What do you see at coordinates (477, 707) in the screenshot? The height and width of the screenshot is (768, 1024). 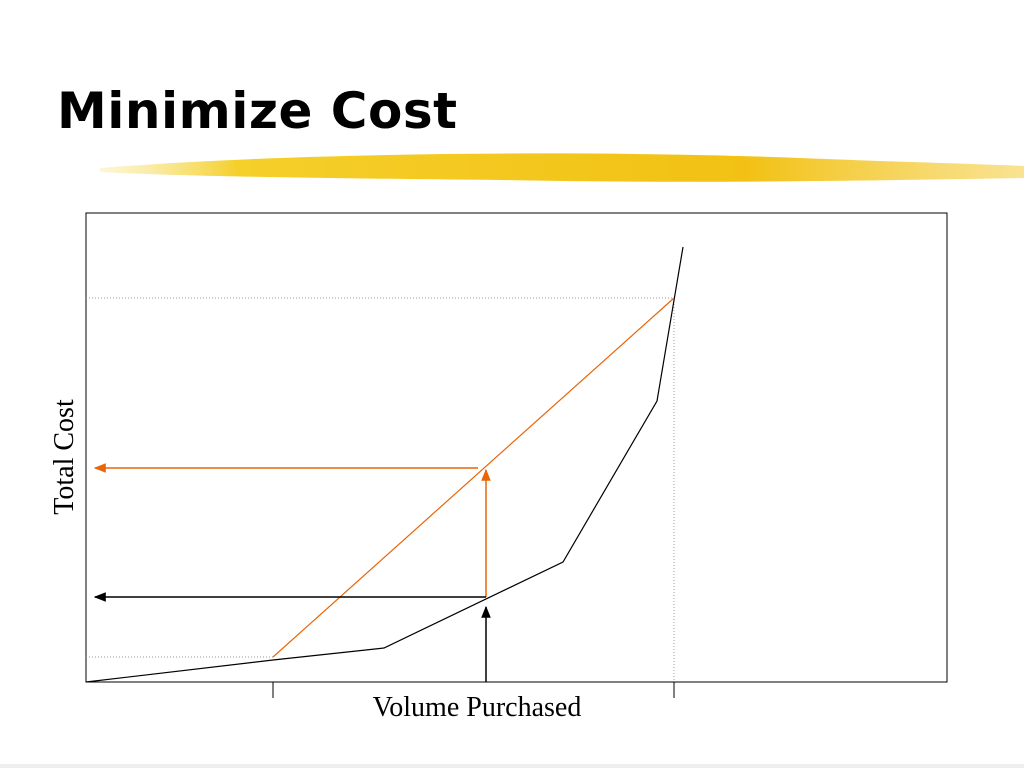 I see `x-axis-label: Volume Purchased` at bounding box center [477, 707].